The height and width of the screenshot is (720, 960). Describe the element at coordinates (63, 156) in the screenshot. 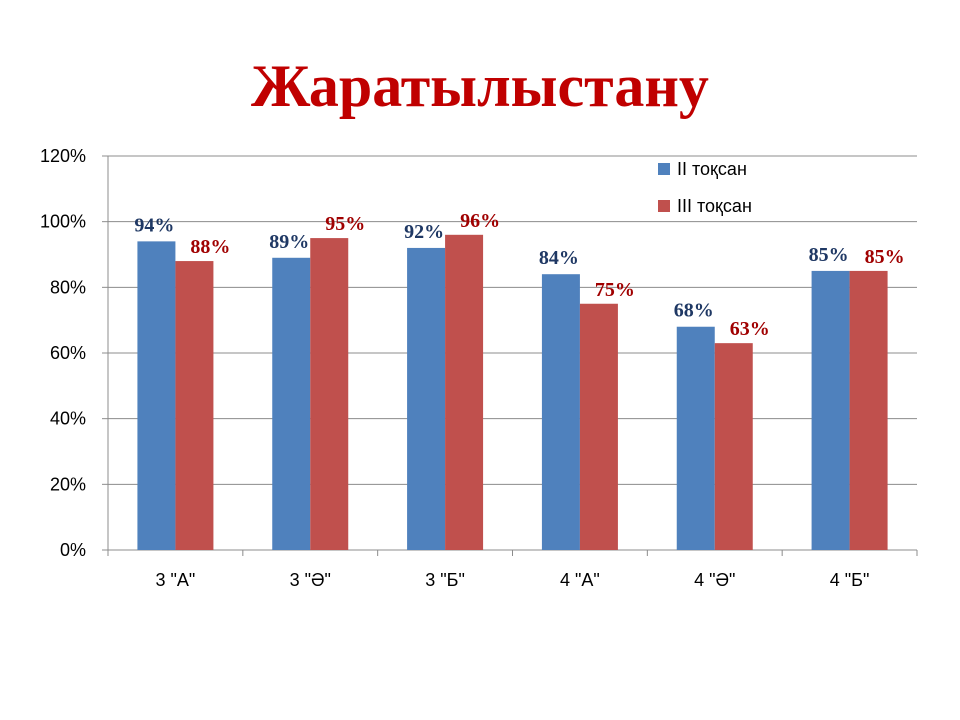

I see `y-tick-label: 120%` at that location.